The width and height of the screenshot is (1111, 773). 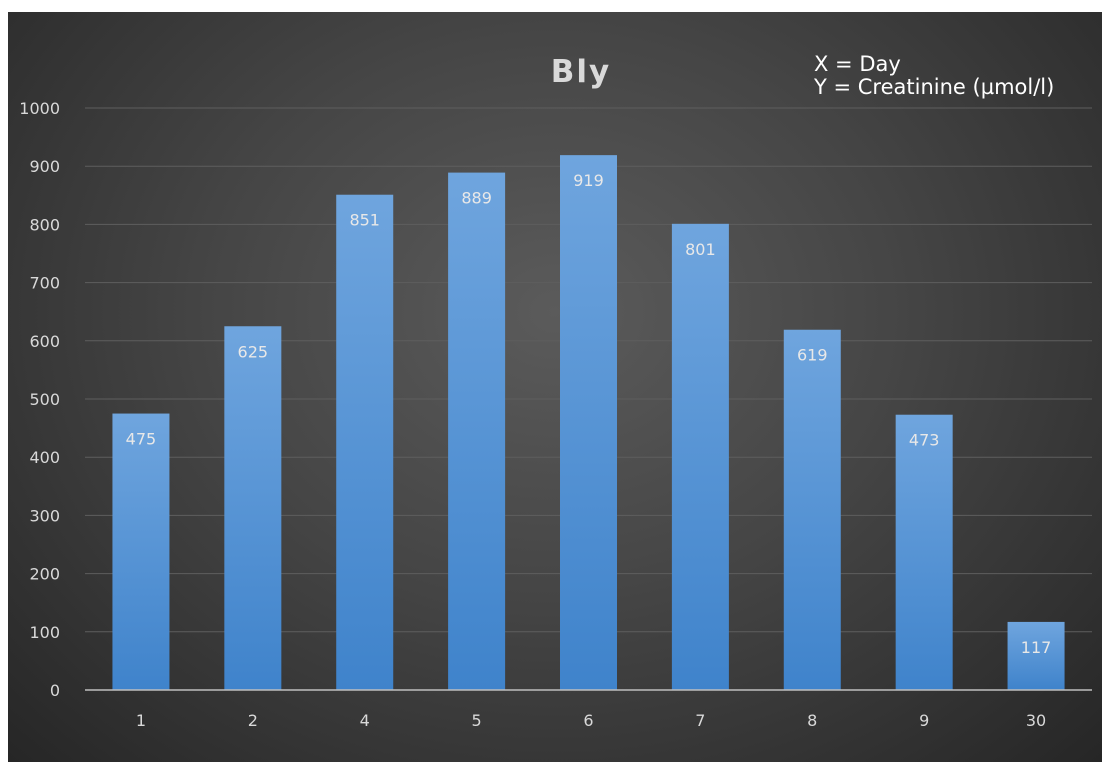 I want to click on y-tick-label: 0, so click(x=55, y=690).